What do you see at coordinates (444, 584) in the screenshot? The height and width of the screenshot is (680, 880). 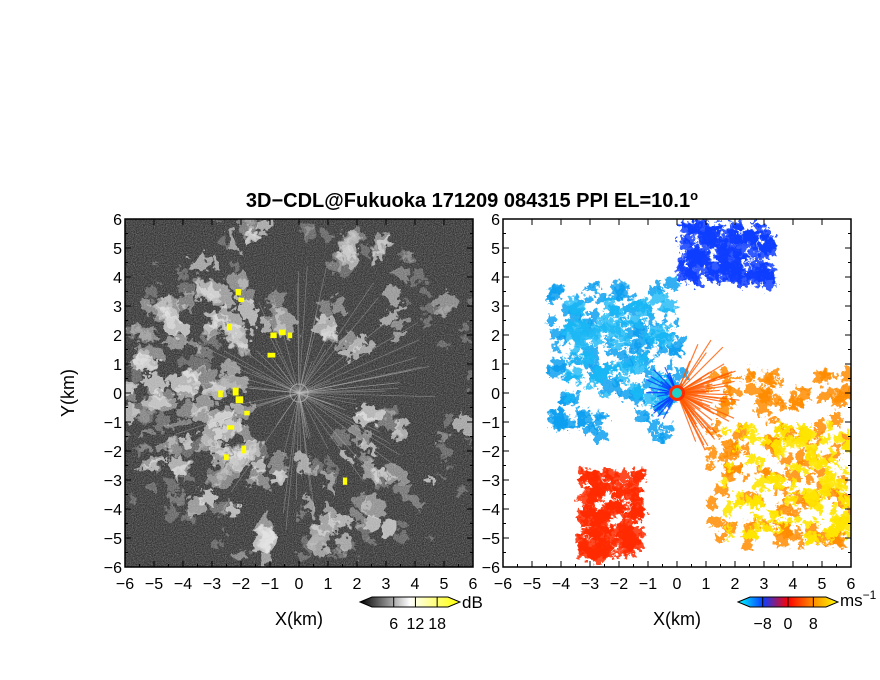 I see `x-tick-label: 5` at bounding box center [444, 584].